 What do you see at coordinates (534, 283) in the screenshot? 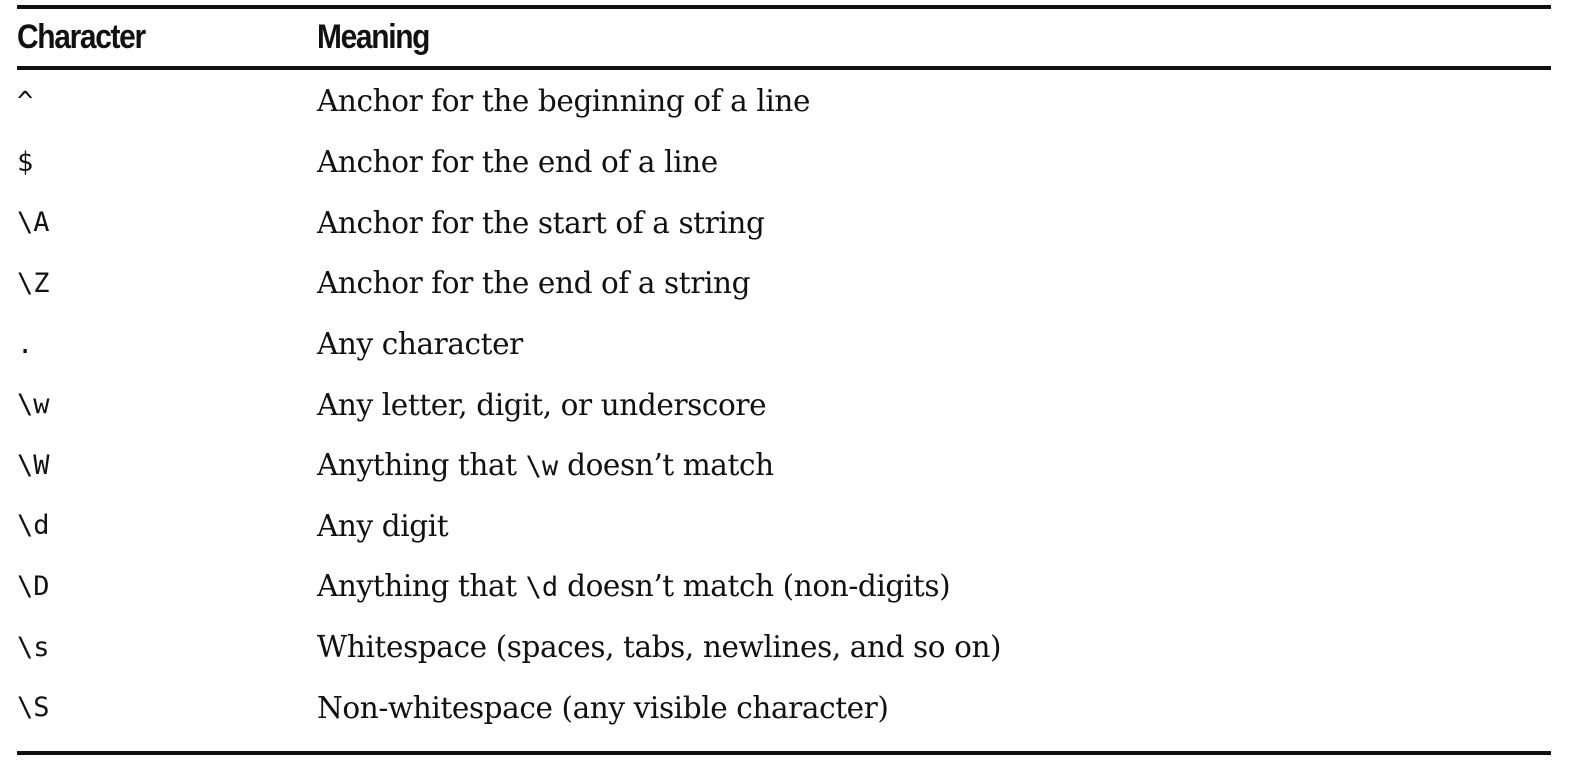
I see `meaning-cell: Anchor for the end of a string` at bounding box center [534, 283].